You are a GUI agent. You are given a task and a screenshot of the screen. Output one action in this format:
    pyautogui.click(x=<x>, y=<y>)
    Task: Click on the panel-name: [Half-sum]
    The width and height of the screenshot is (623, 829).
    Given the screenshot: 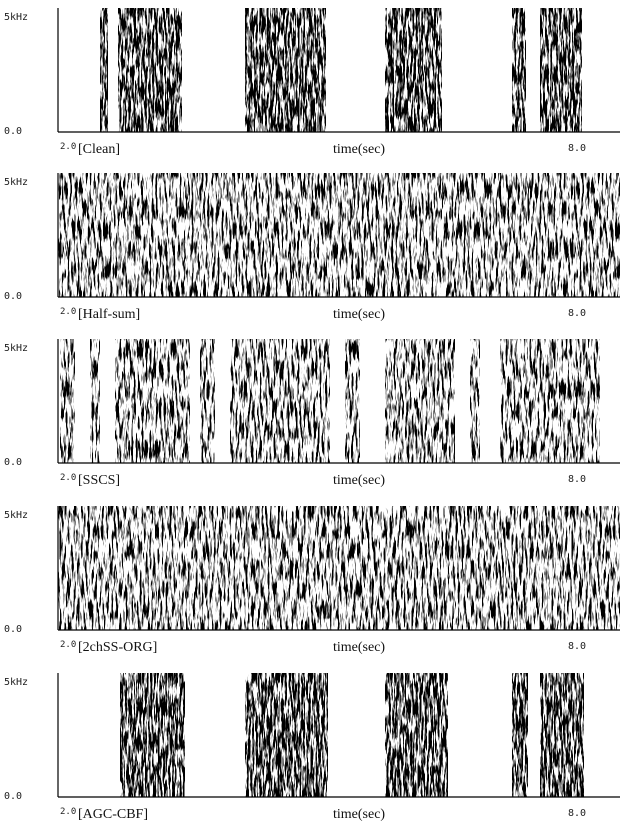 What is the action you would take?
    pyautogui.click(x=109, y=314)
    